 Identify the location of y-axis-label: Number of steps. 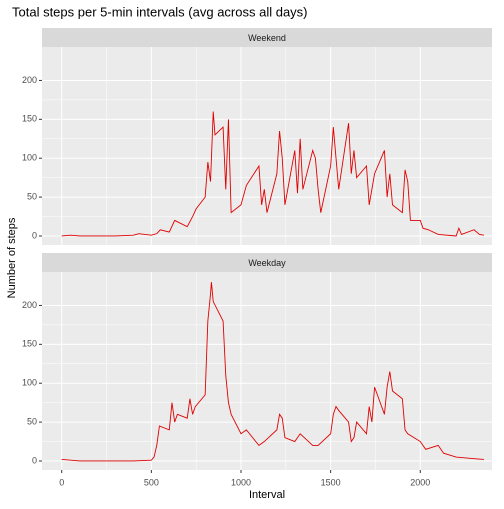
(12, 257).